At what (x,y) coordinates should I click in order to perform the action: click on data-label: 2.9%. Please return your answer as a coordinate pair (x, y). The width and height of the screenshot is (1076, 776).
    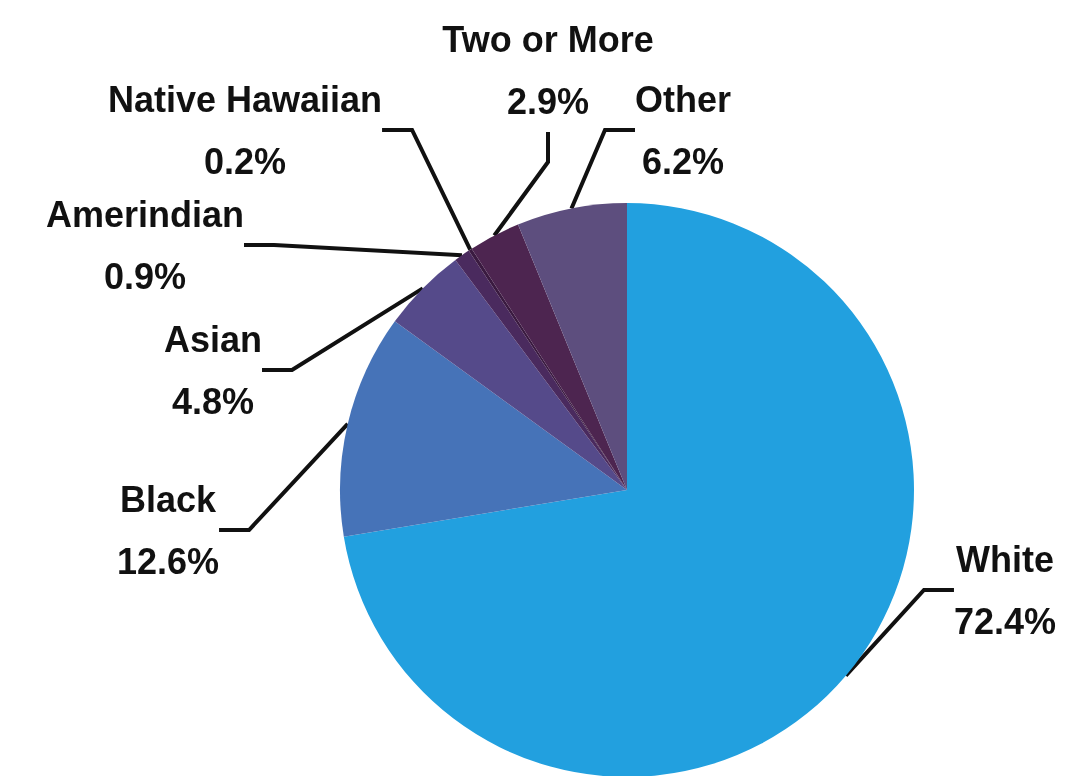
    Looking at the image, I should click on (548, 101).